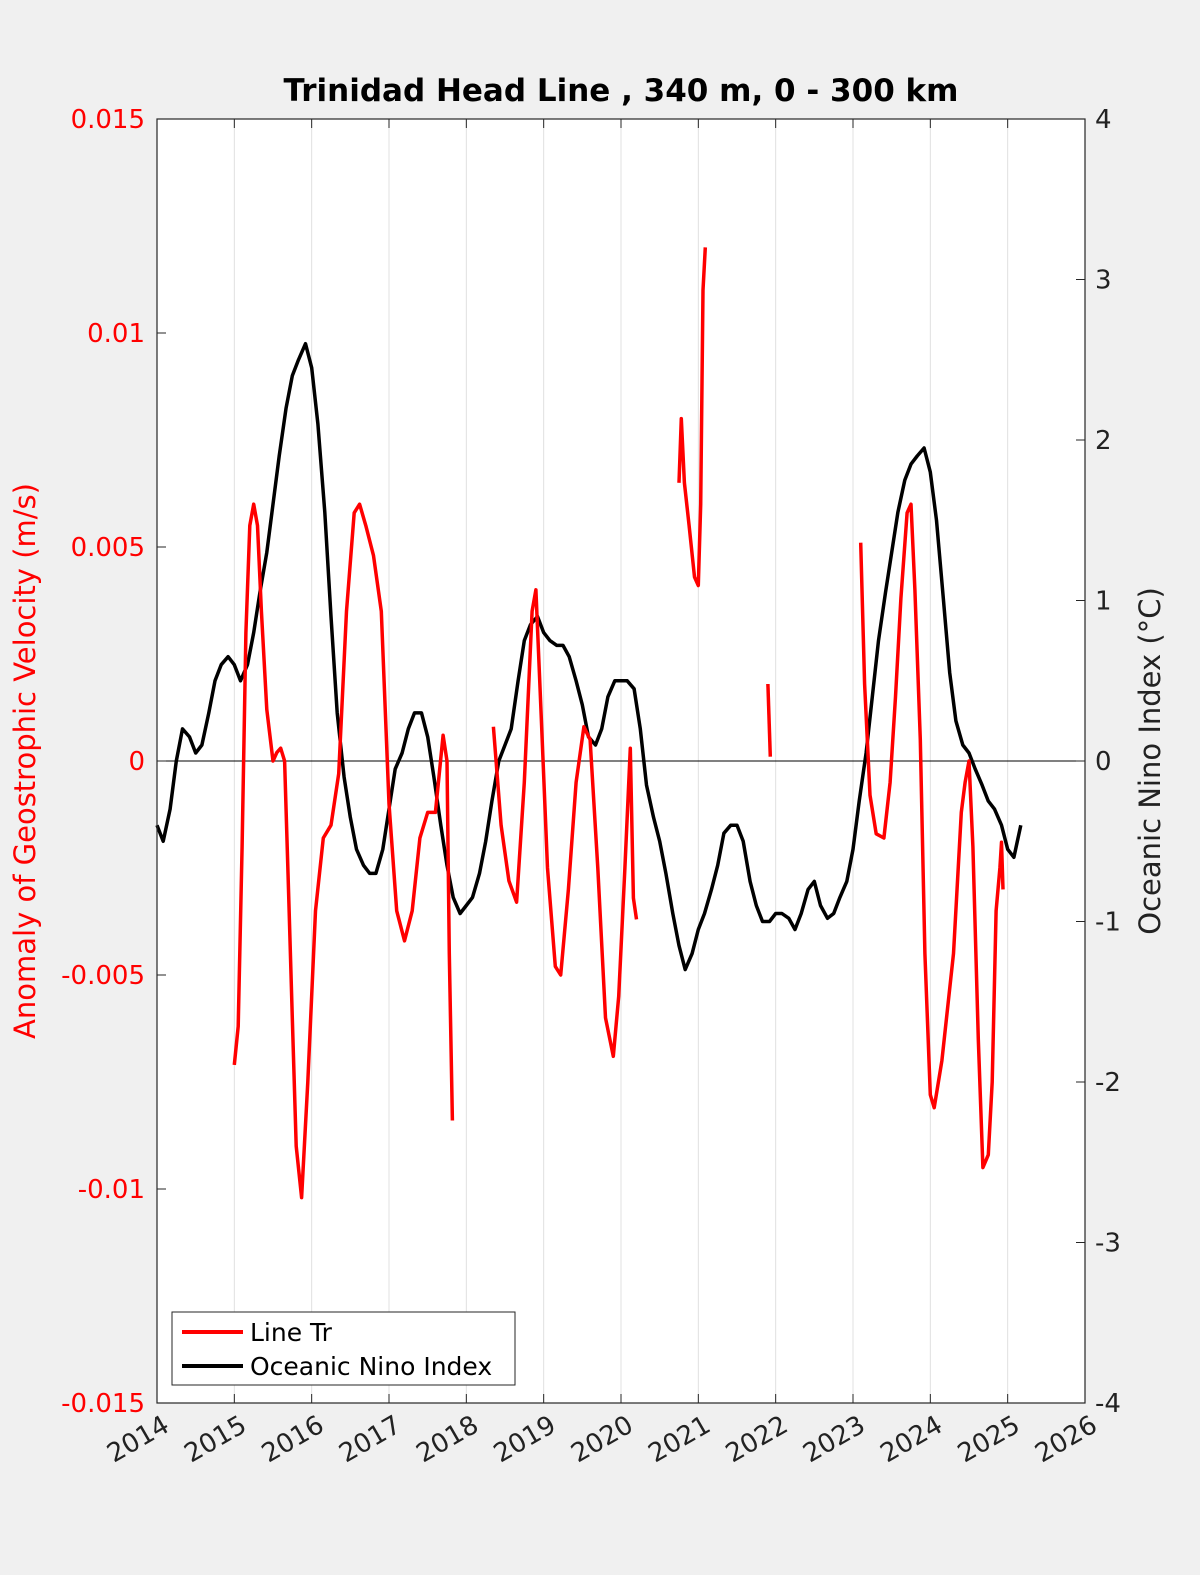 This screenshot has width=1200, height=1575. I want to click on y-axis-label-left: Anomaly of Geostrophic Velocity (m/s), so click(25, 761).